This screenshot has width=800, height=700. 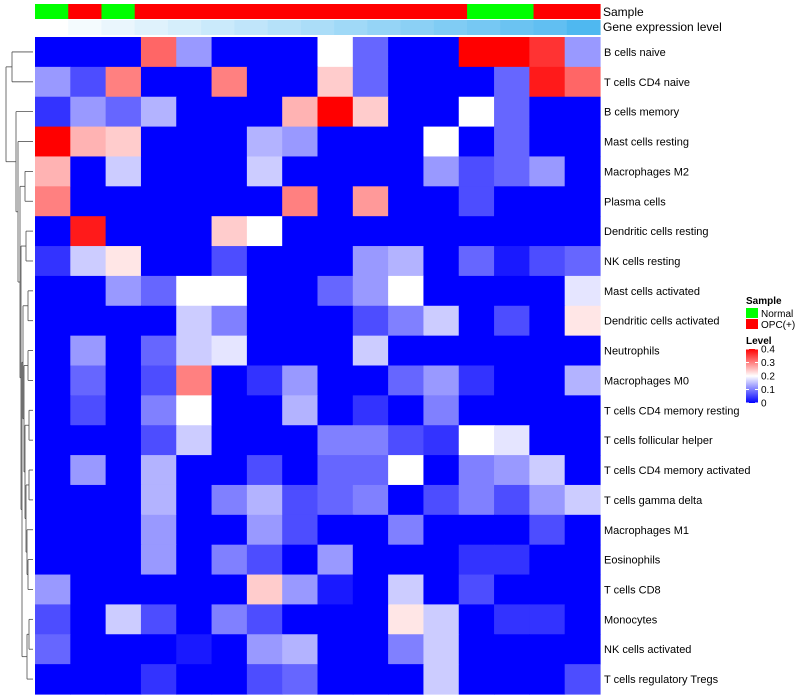 I want to click on legend-swatch-opc, so click(x=752, y=324).